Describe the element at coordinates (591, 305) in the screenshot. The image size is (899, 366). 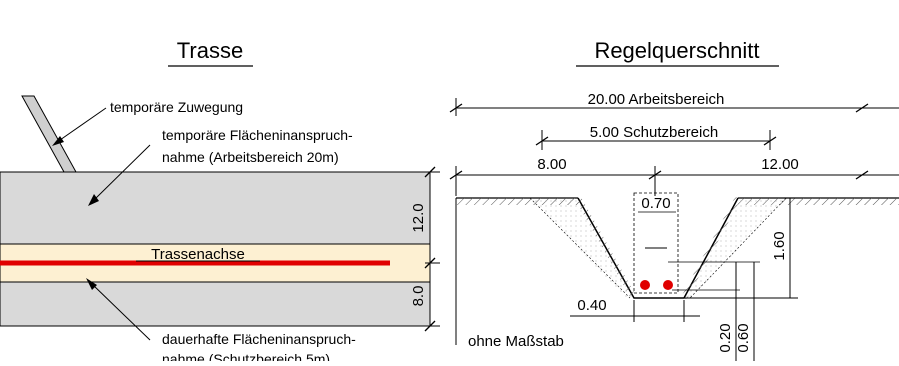
I see `dim-bottom-label: 0.40` at that location.